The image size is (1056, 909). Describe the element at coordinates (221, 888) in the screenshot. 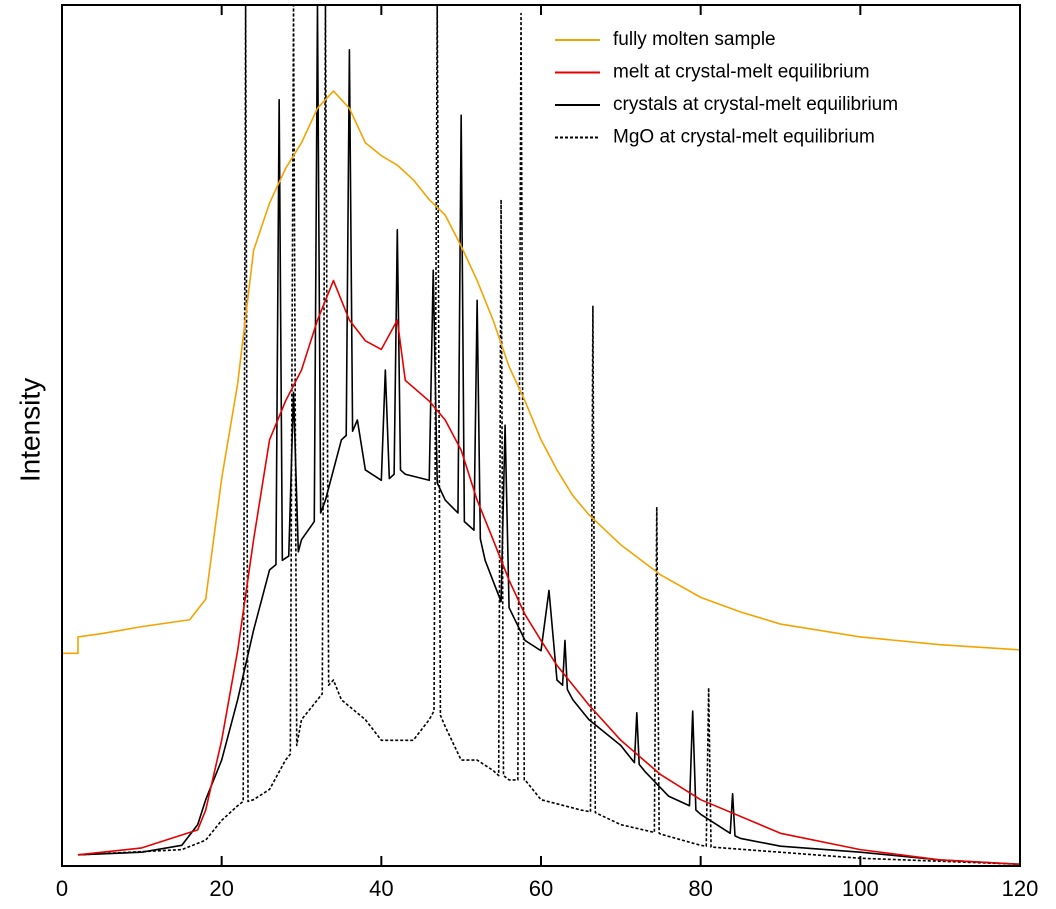

I see `x-tick-label: 20` at that location.